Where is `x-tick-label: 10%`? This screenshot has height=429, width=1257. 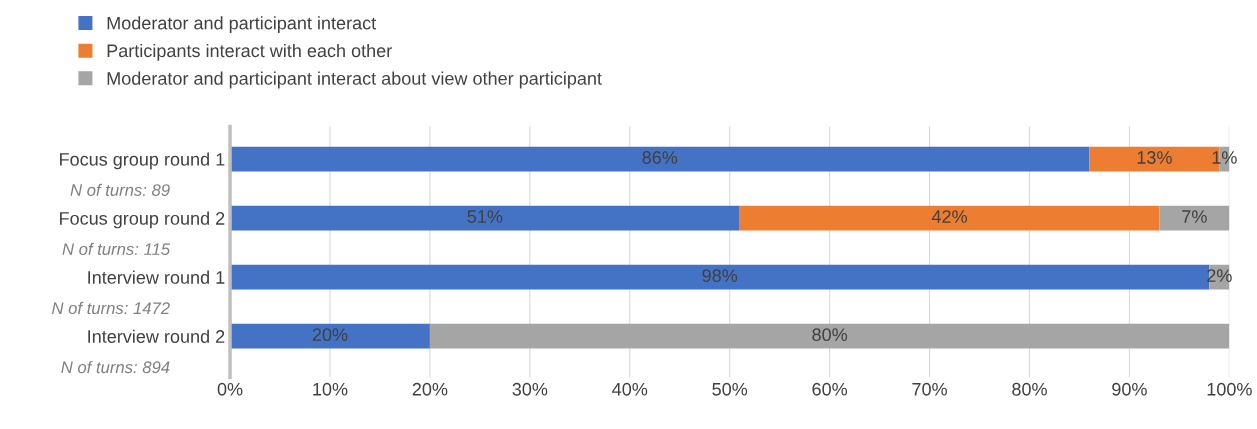 x-tick-label: 10% is located at coordinates (330, 389).